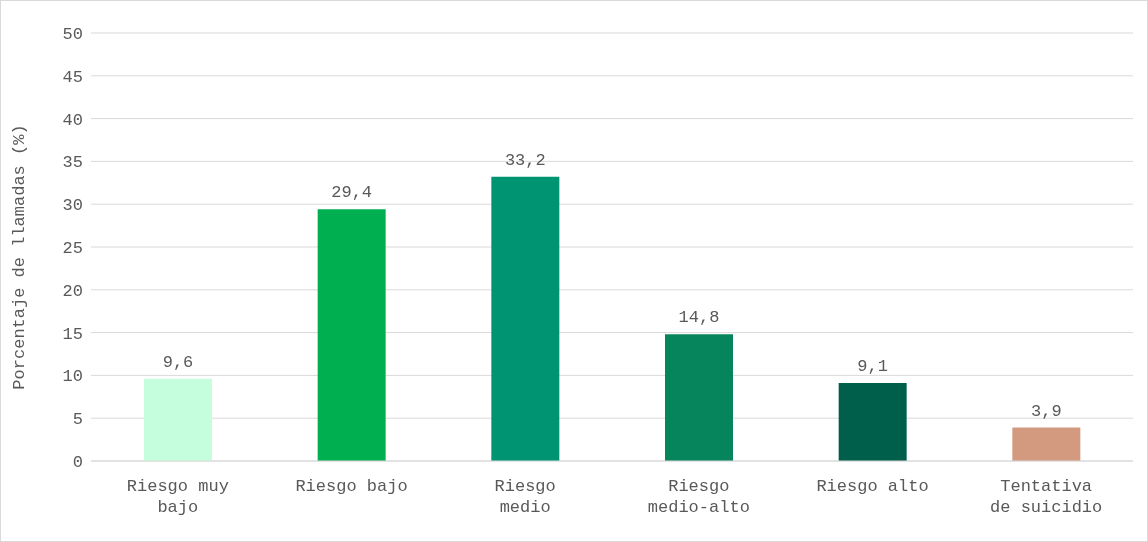 This screenshot has height=542, width=1148. I want to click on data-label: 3,9, so click(1046, 411).